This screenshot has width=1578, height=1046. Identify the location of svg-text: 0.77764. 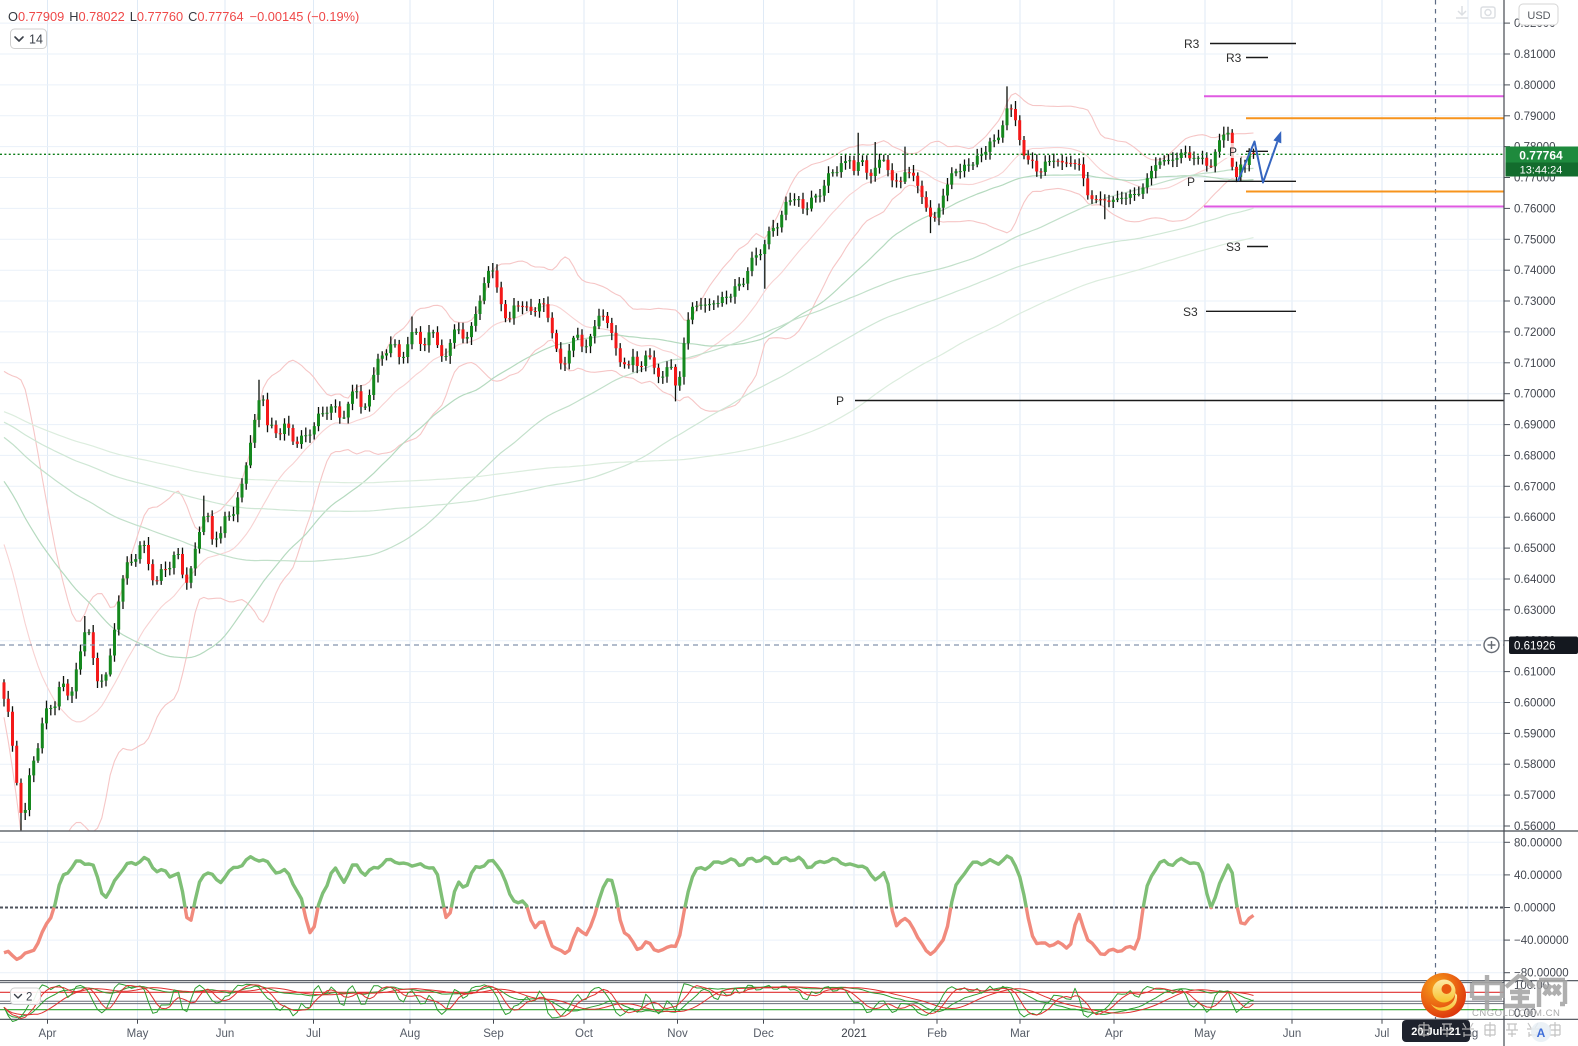
(1541, 156).